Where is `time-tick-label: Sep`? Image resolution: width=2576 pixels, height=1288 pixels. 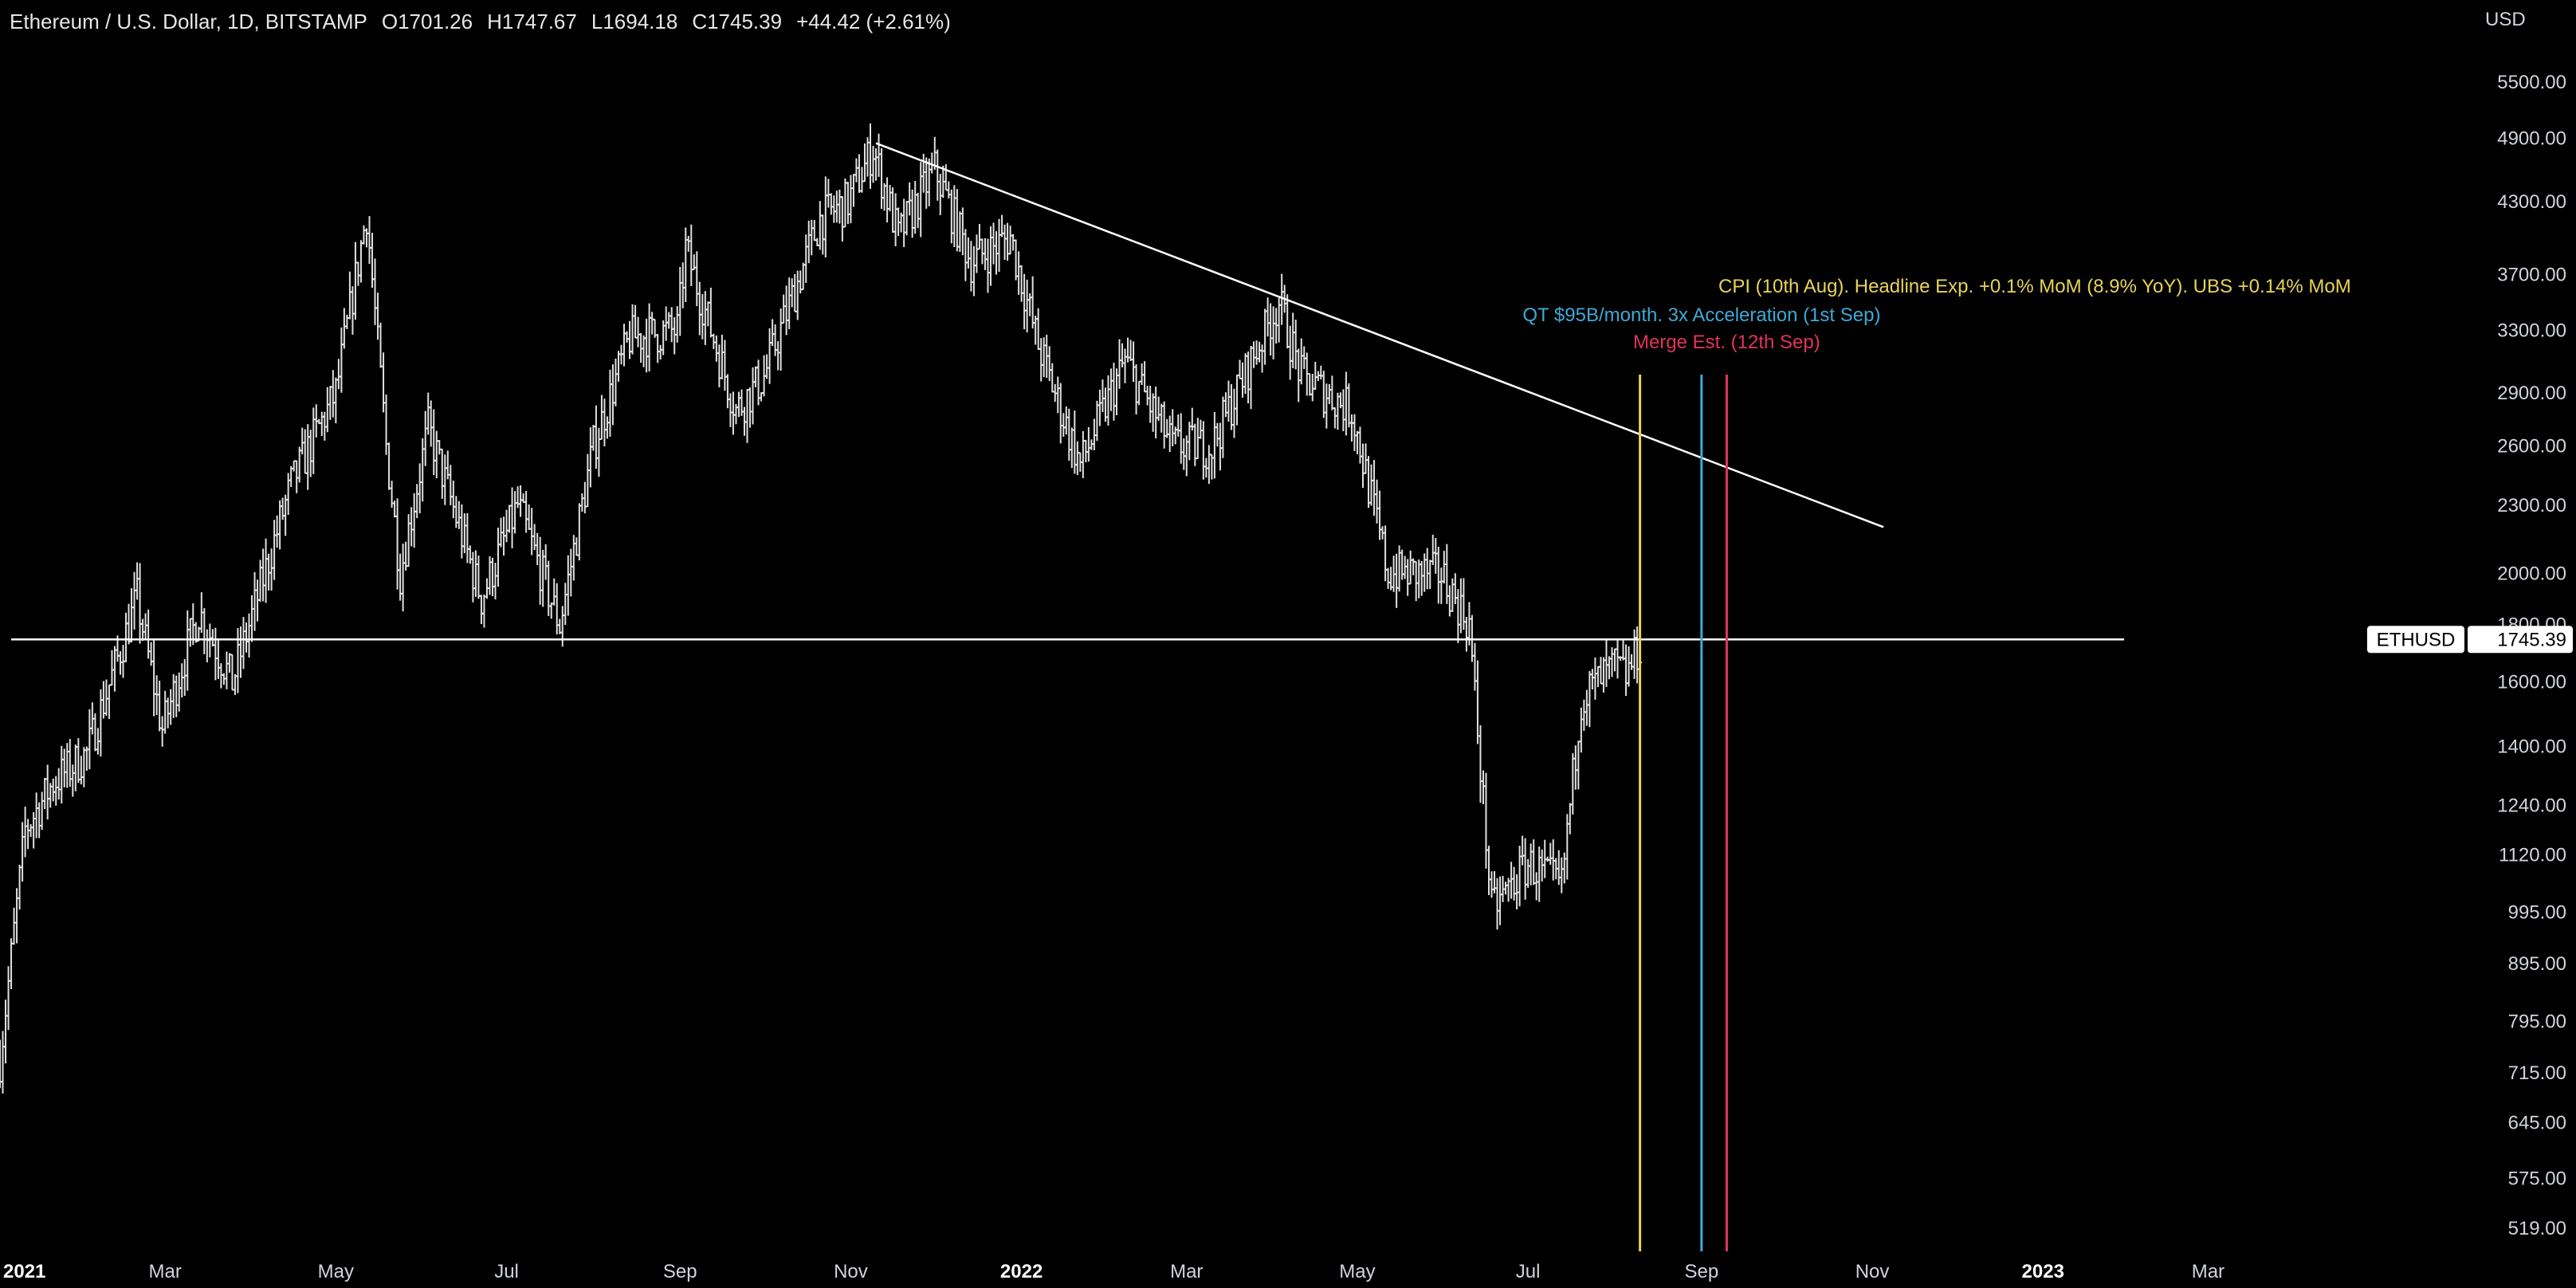 time-tick-label: Sep is located at coordinates (680, 1271).